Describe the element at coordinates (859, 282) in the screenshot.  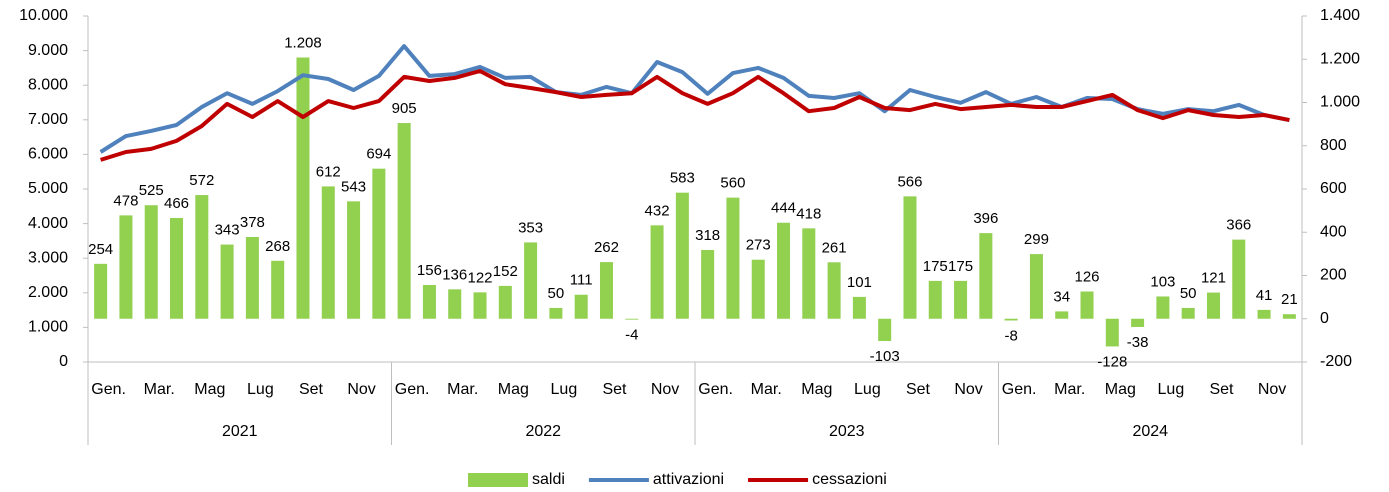
I see `data-label: 101` at that location.